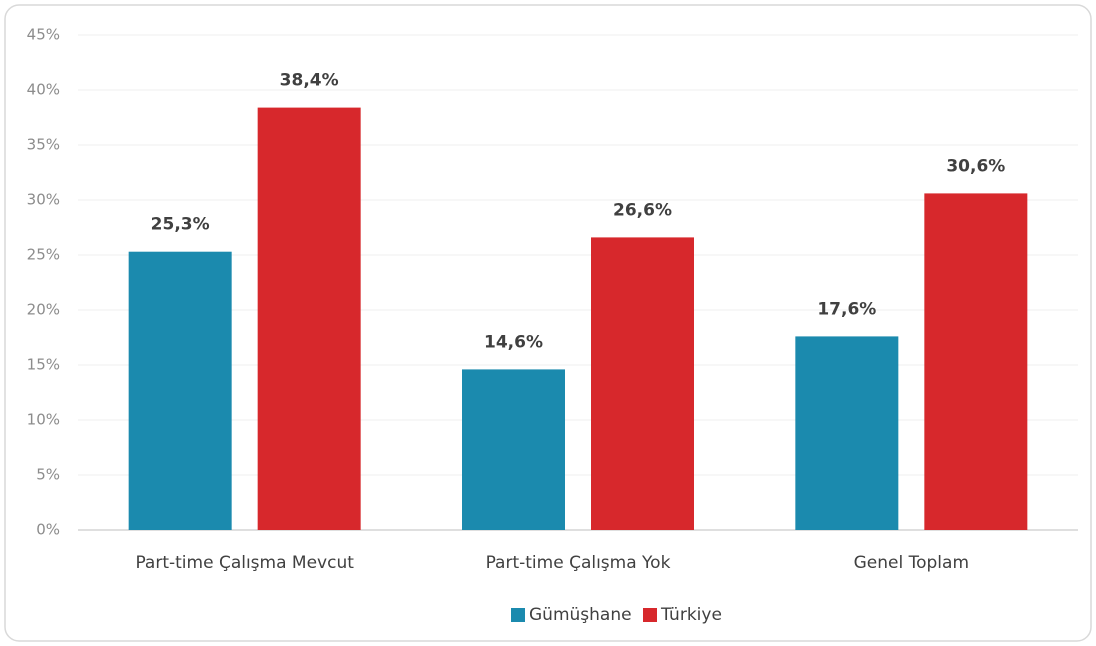 The width and height of the screenshot is (1096, 646). Describe the element at coordinates (43, 200) in the screenshot. I see `y-tick-label: 30%` at that location.